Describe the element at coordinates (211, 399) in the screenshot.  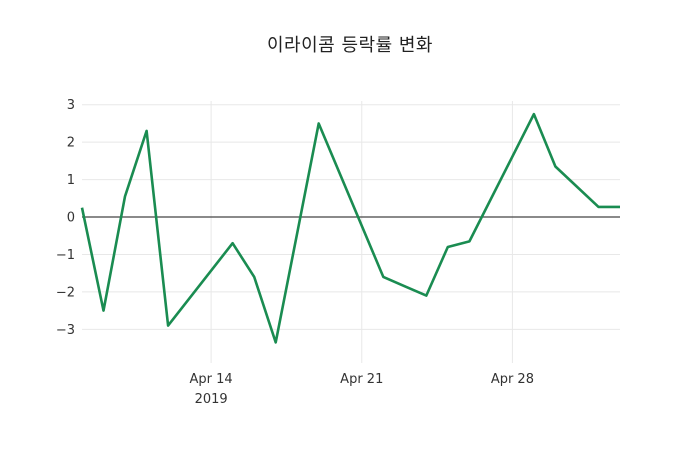
I see `x-tick-sublabel: 2019` at that location.